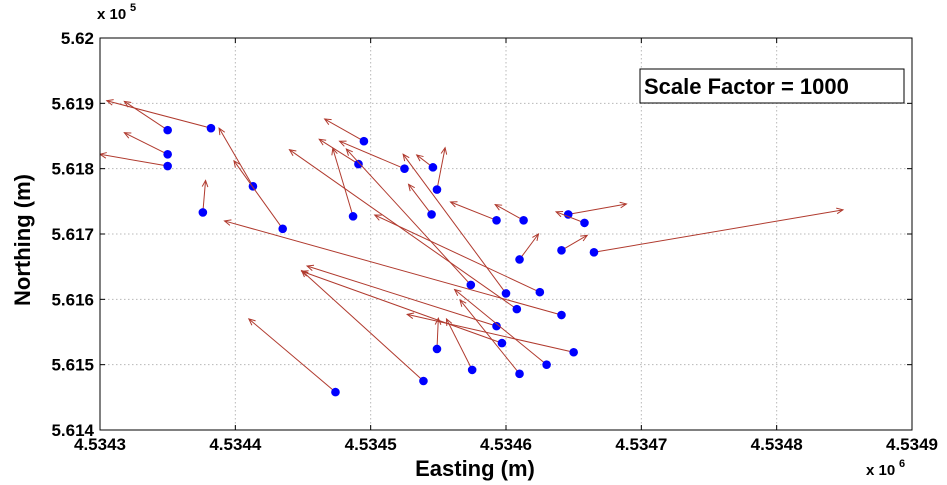  Describe the element at coordinates (902, 464) in the screenshot. I see `x-multiplier-exponent: 6` at that location.